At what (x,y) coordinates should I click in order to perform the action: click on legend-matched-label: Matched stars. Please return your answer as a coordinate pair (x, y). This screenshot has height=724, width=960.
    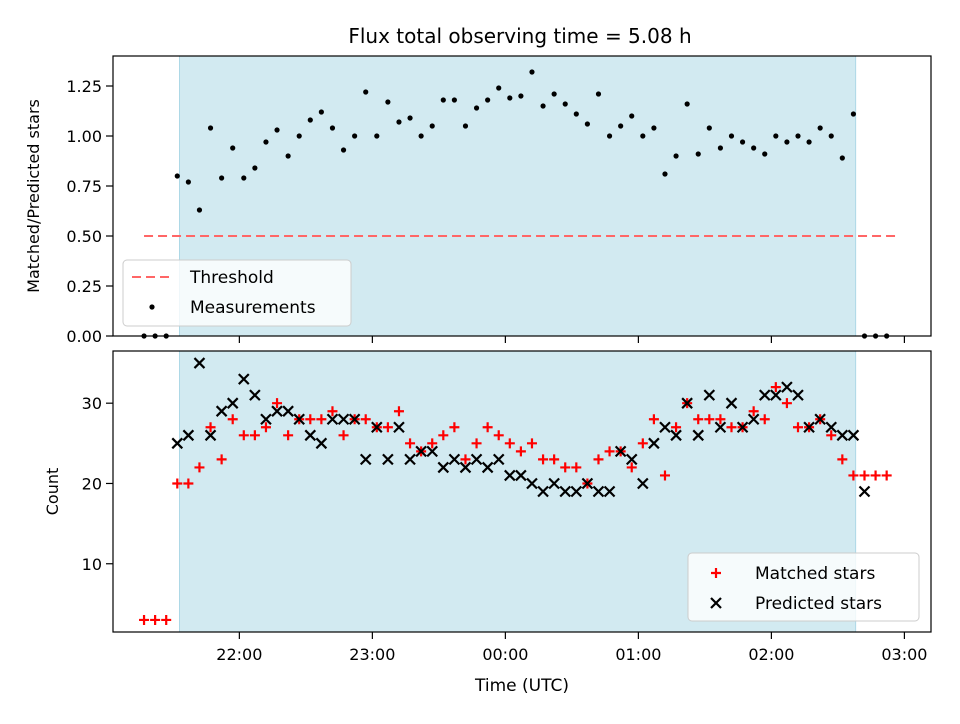
    Looking at the image, I should click on (815, 574).